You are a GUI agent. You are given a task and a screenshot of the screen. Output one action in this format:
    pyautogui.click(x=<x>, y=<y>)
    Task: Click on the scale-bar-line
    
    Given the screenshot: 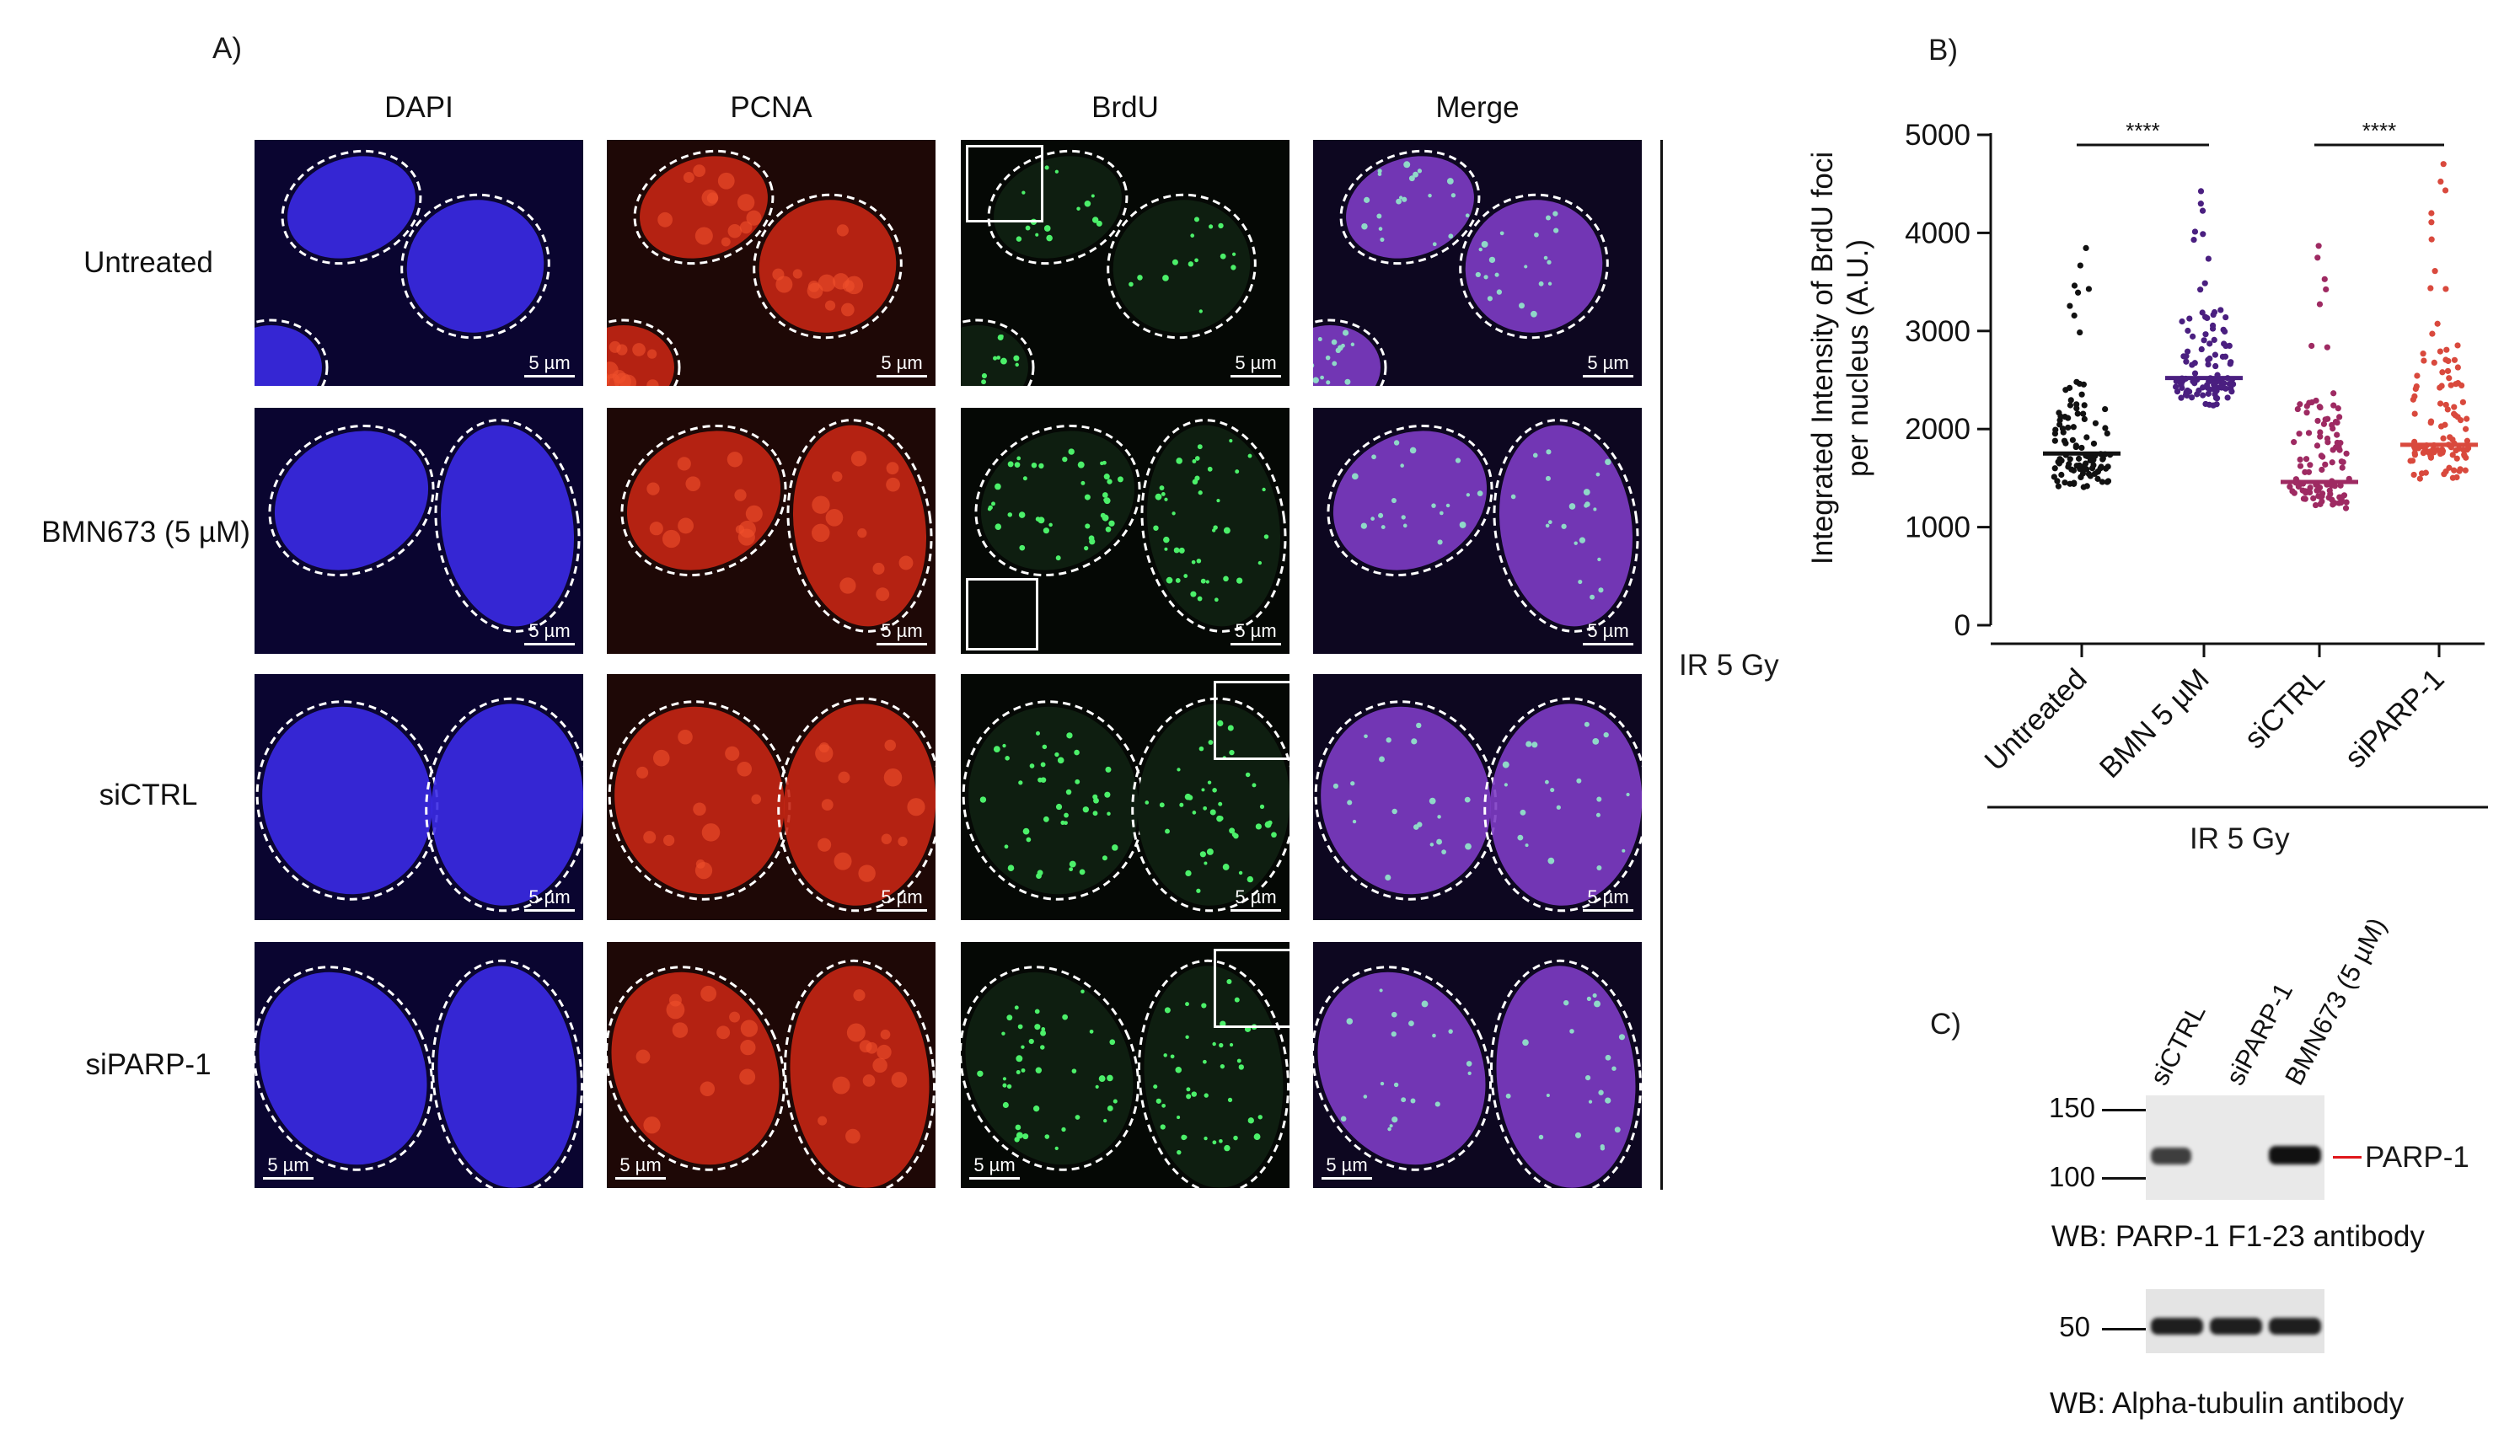 What is the action you would take?
    pyautogui.click(x=1347, y=1178)
    